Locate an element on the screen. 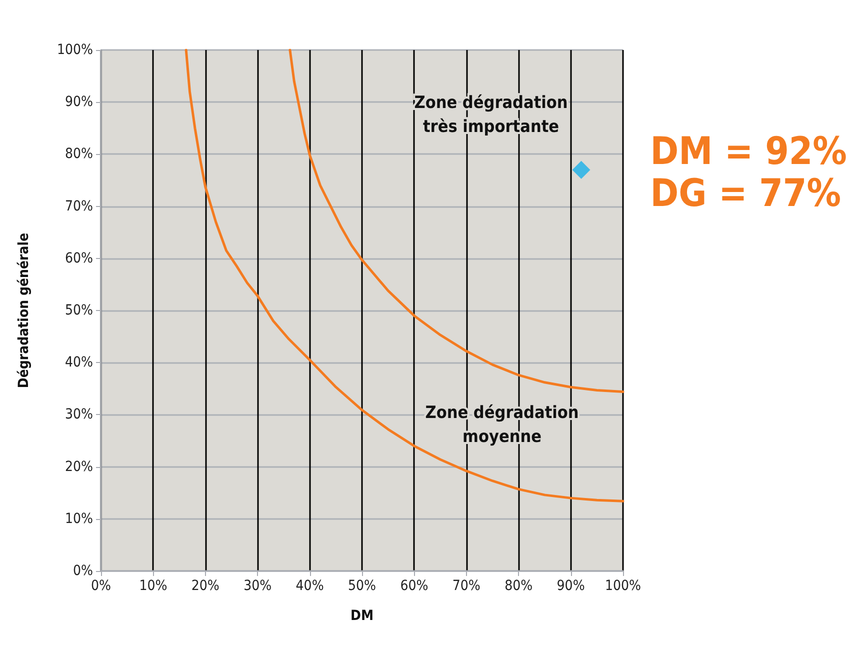 This screenshot has height=647, width=862. y-tick-label: 70% is located at coordinates (79, 206).